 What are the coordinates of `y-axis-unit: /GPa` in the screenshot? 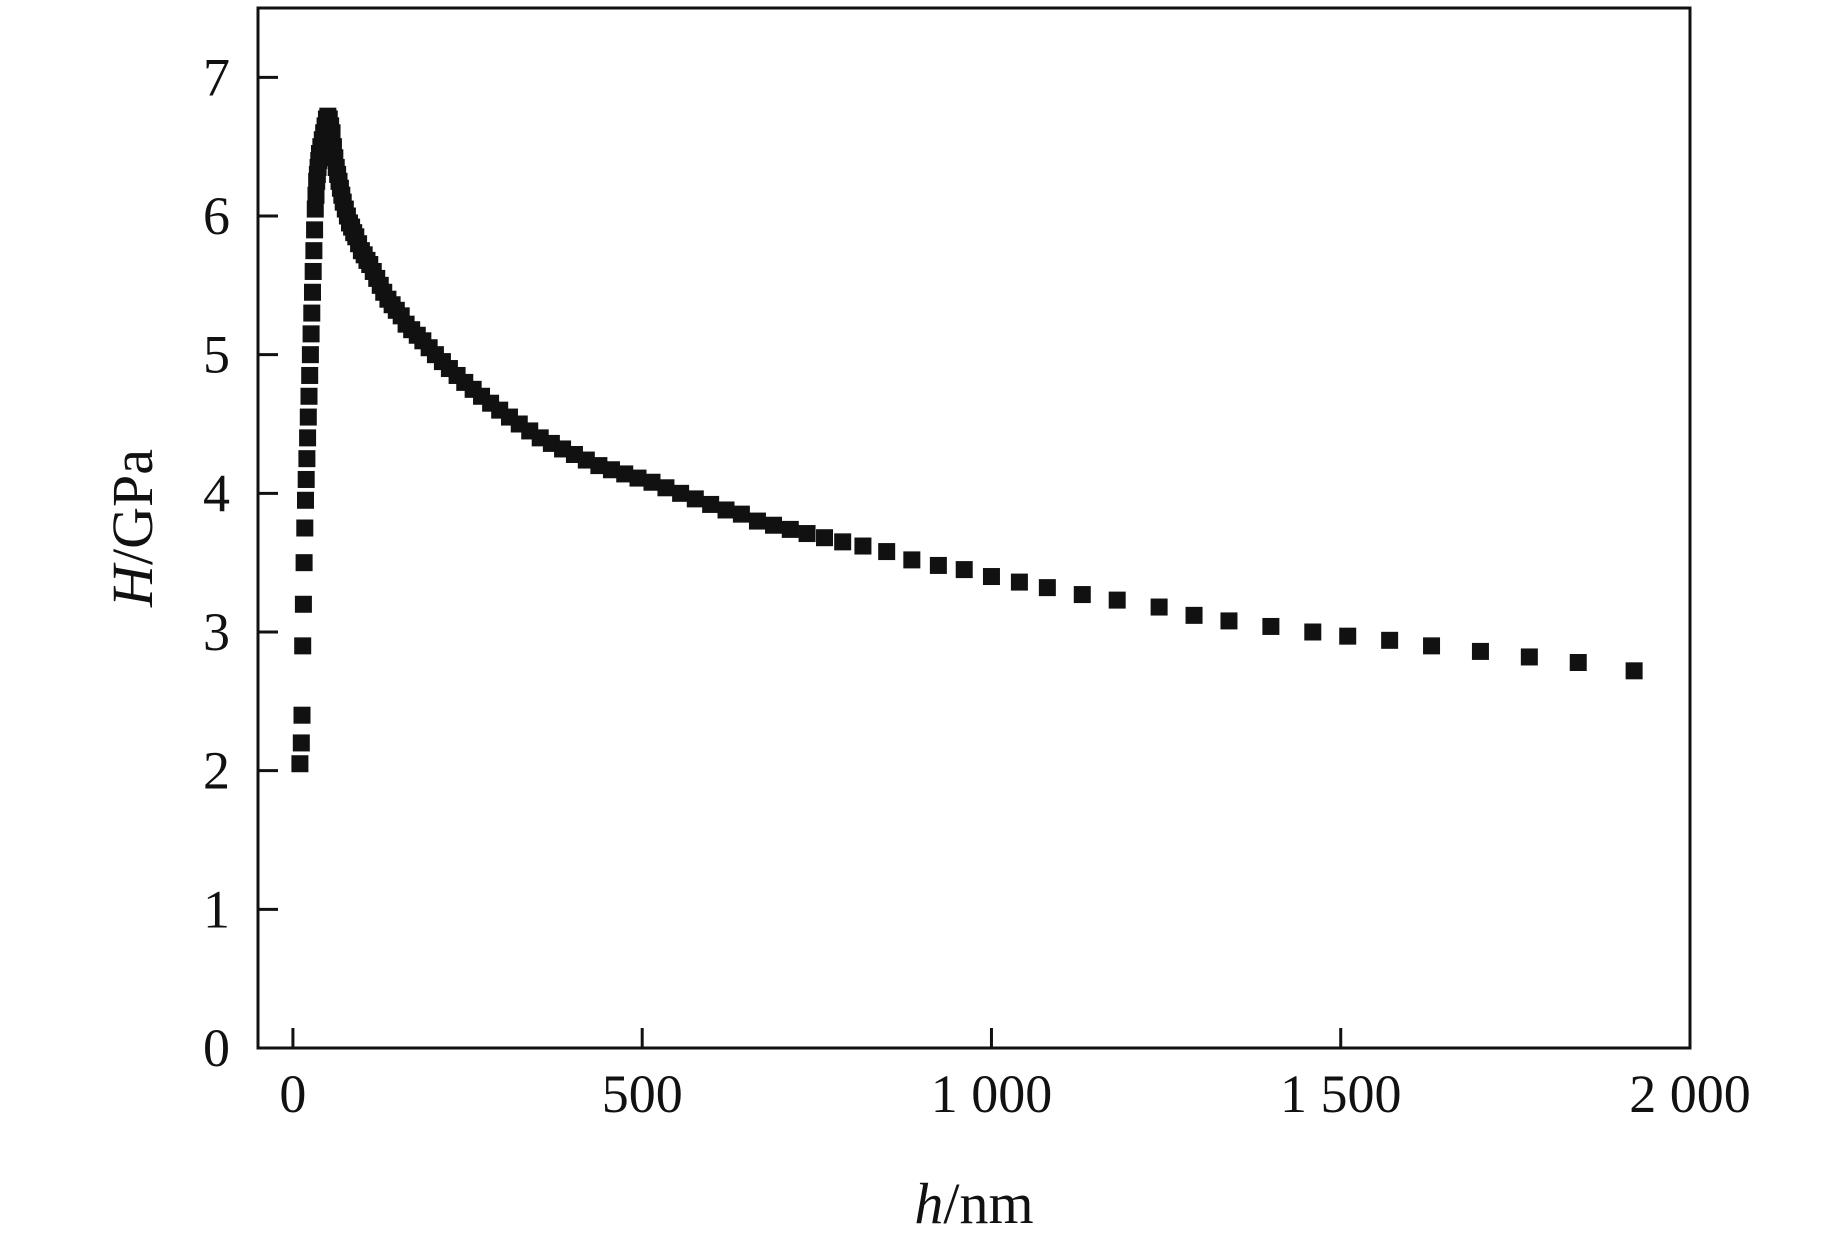 It's located at (132, 507).